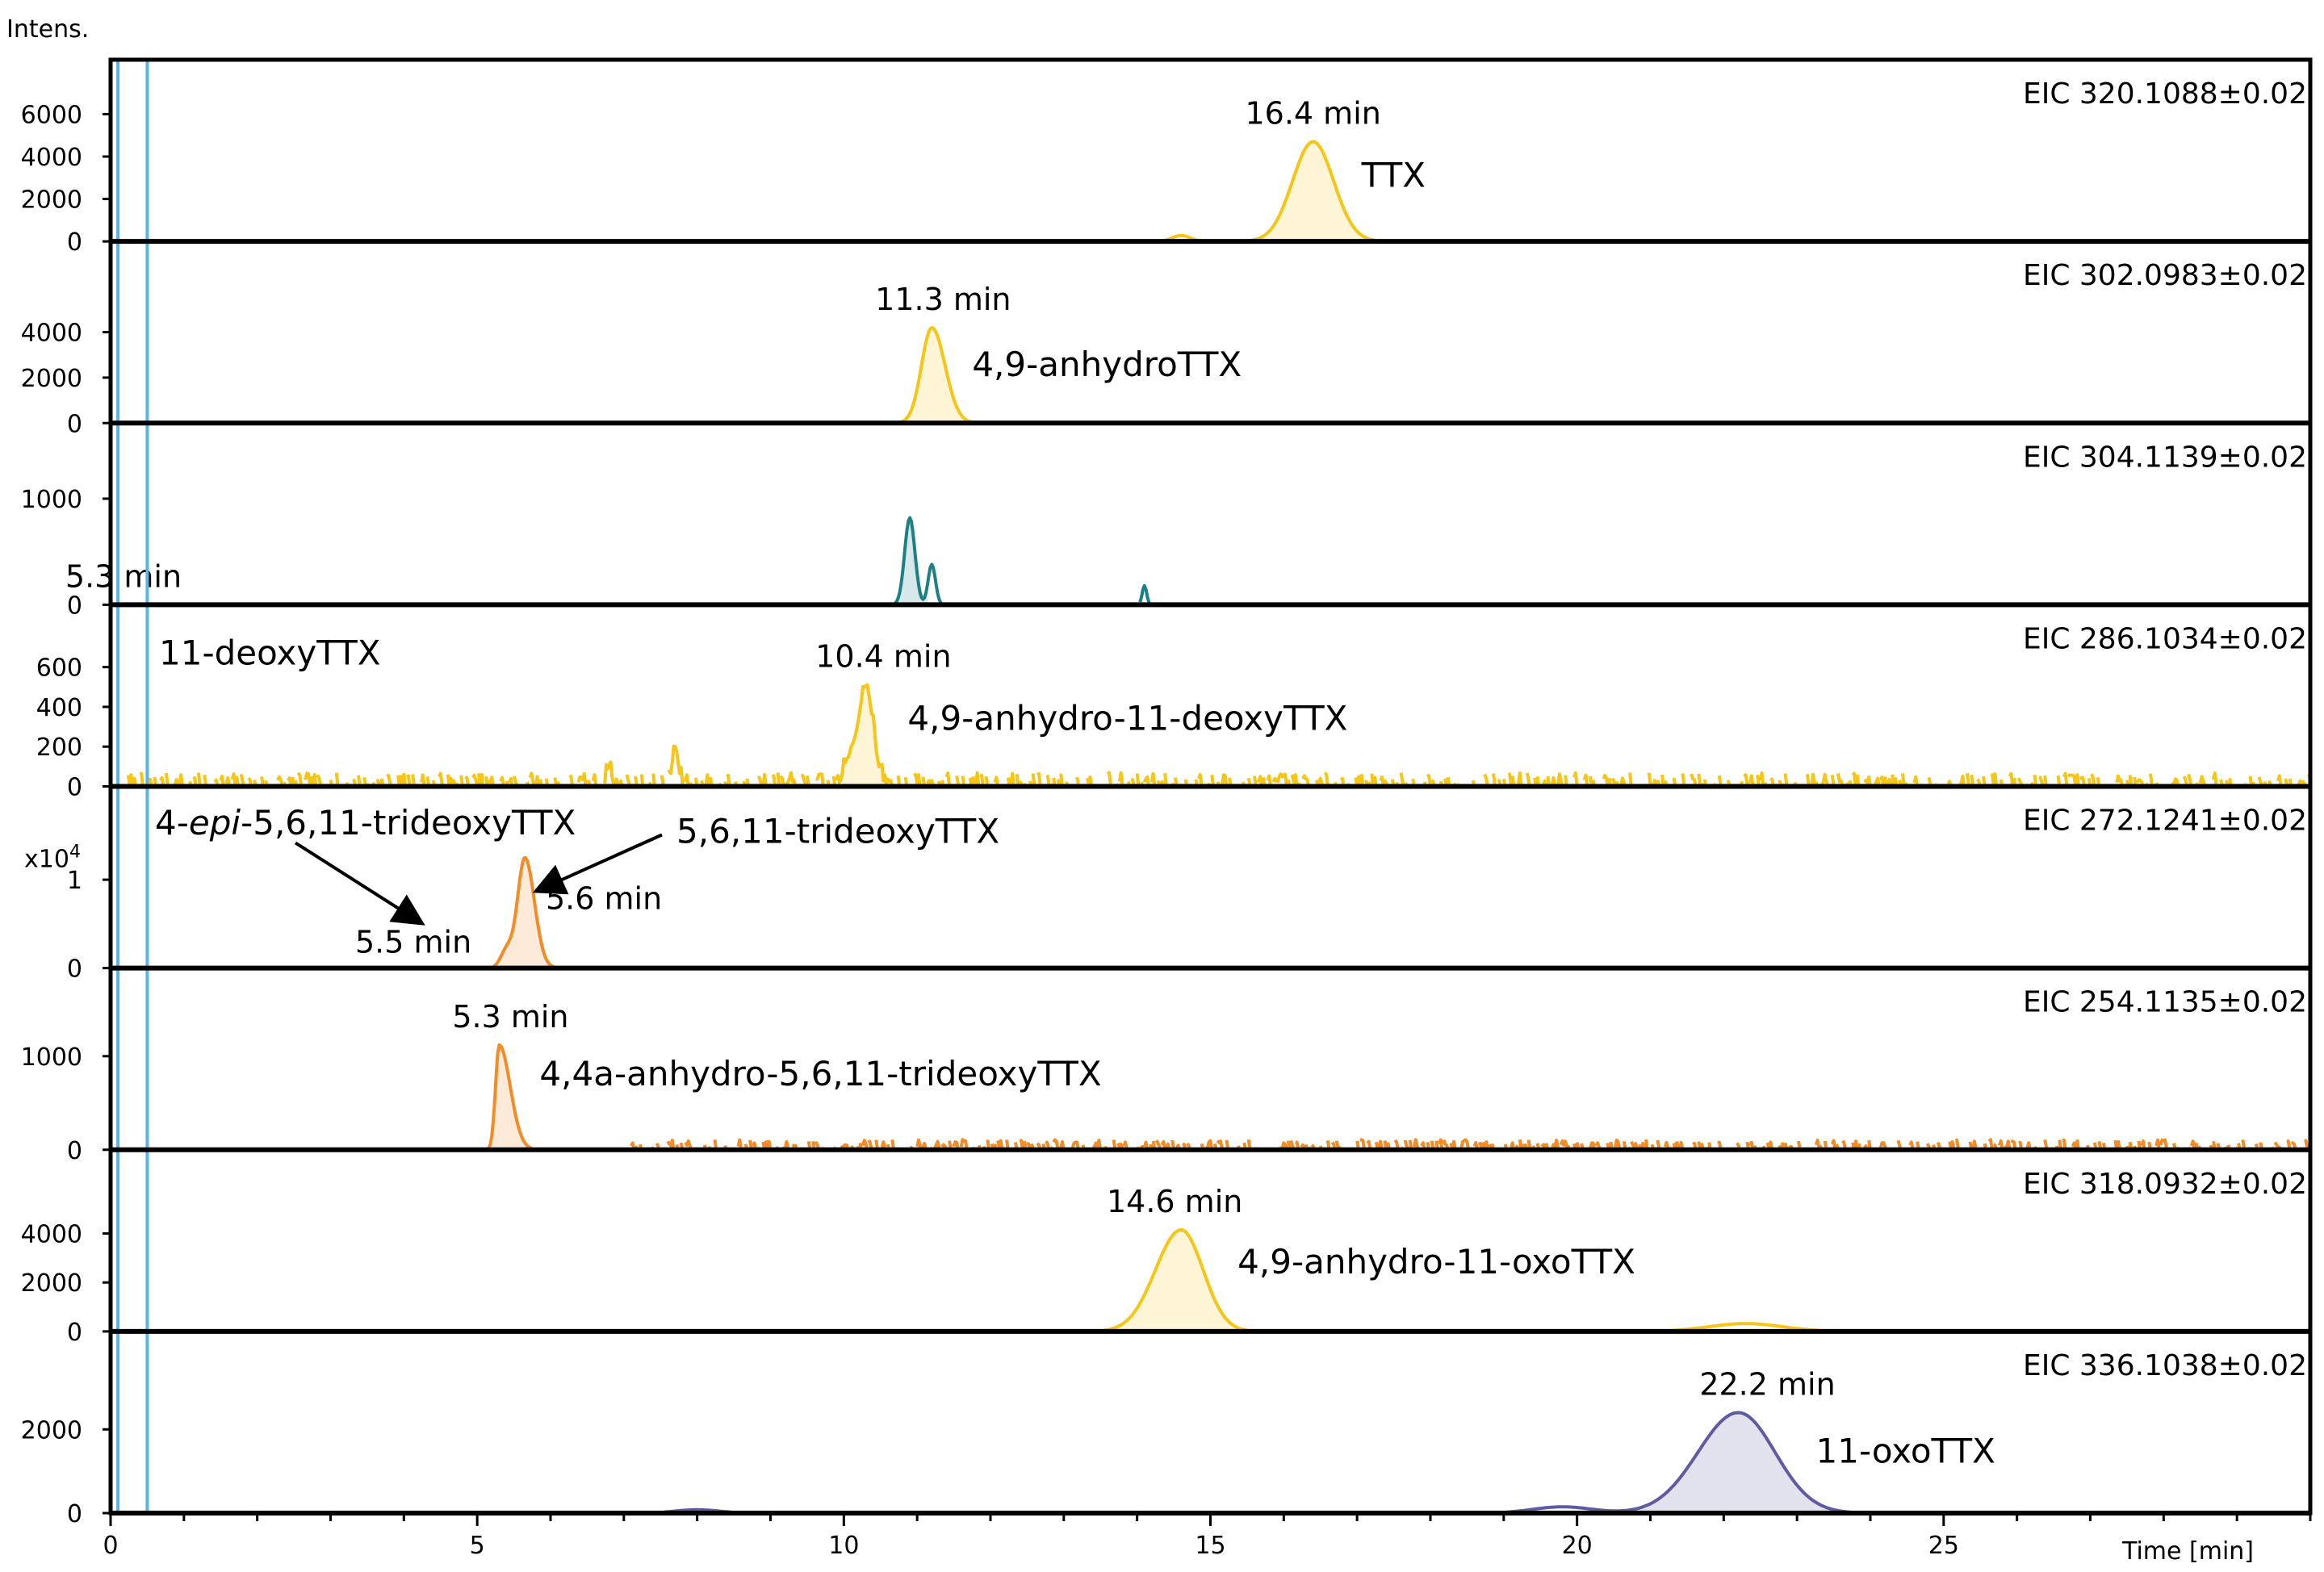 The width and height of the screenshot is (2324, 1572). Describe the element at coordinates (1174, 1201) in the screenshot. I see `retention-time-label: 14.6 min` at that location.